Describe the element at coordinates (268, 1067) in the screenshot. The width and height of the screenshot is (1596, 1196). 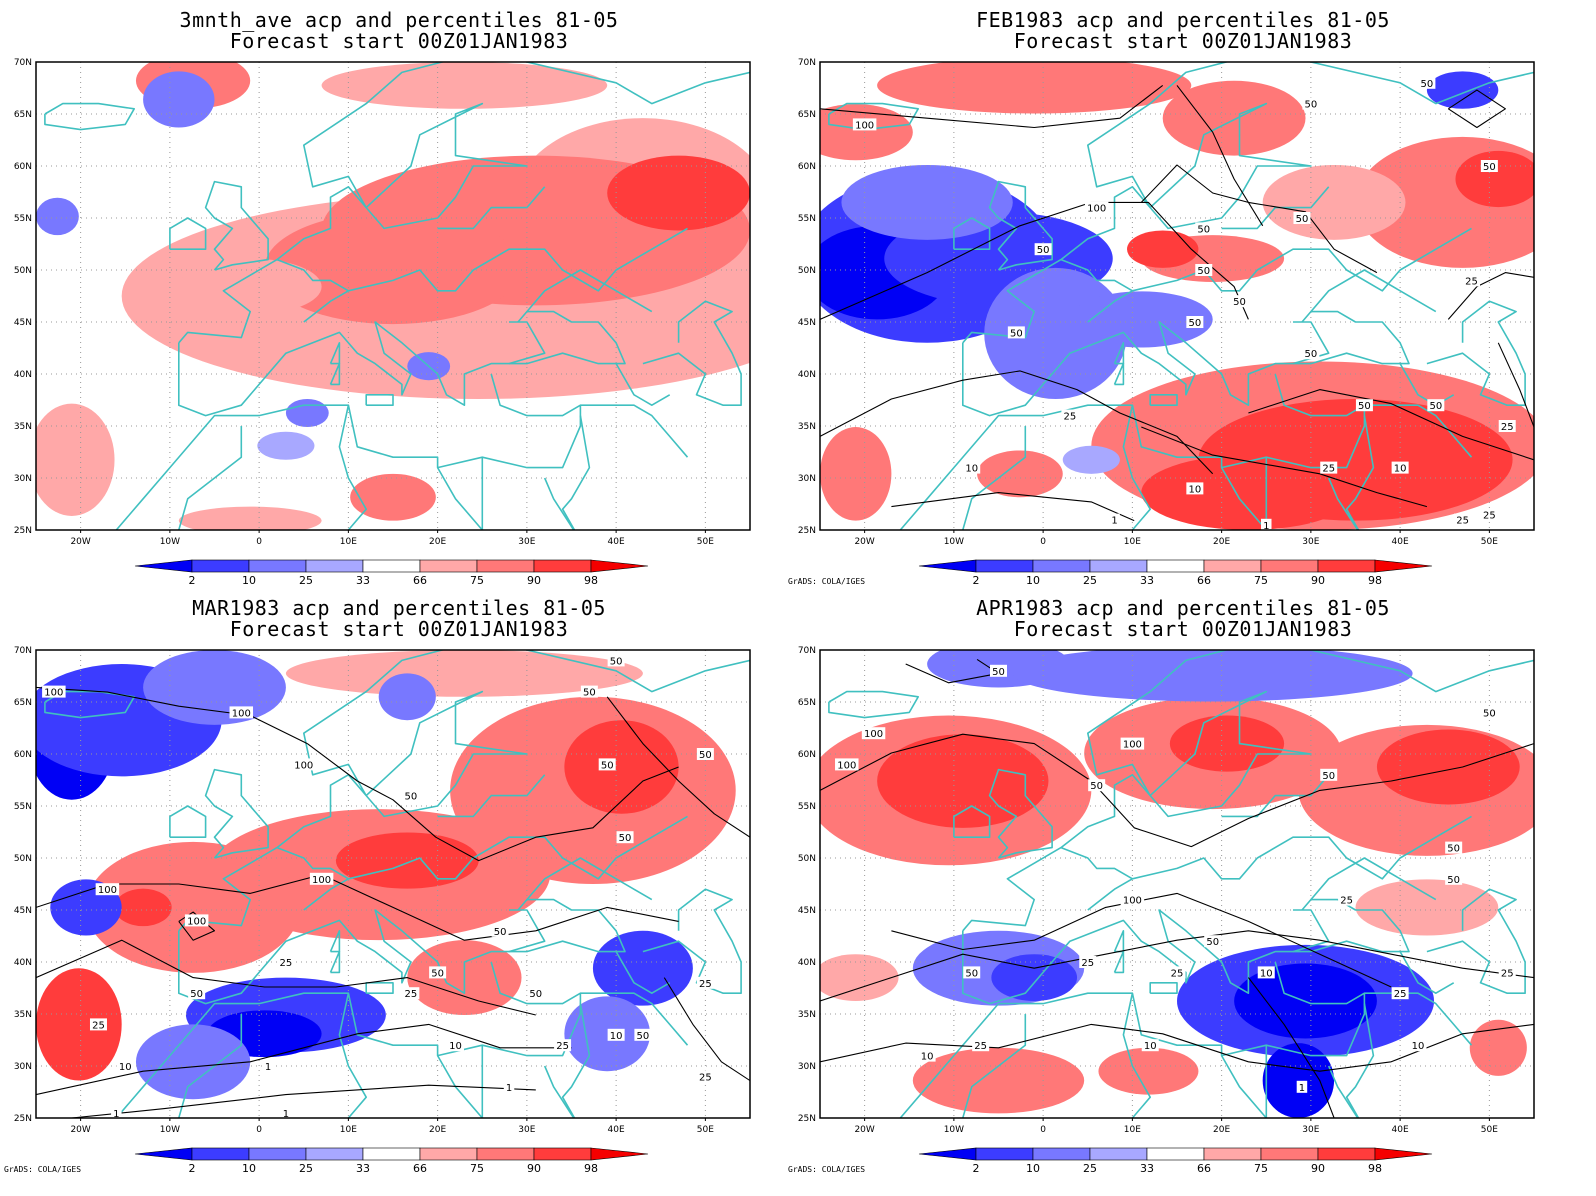
I see `svg-text: 1` at that location.